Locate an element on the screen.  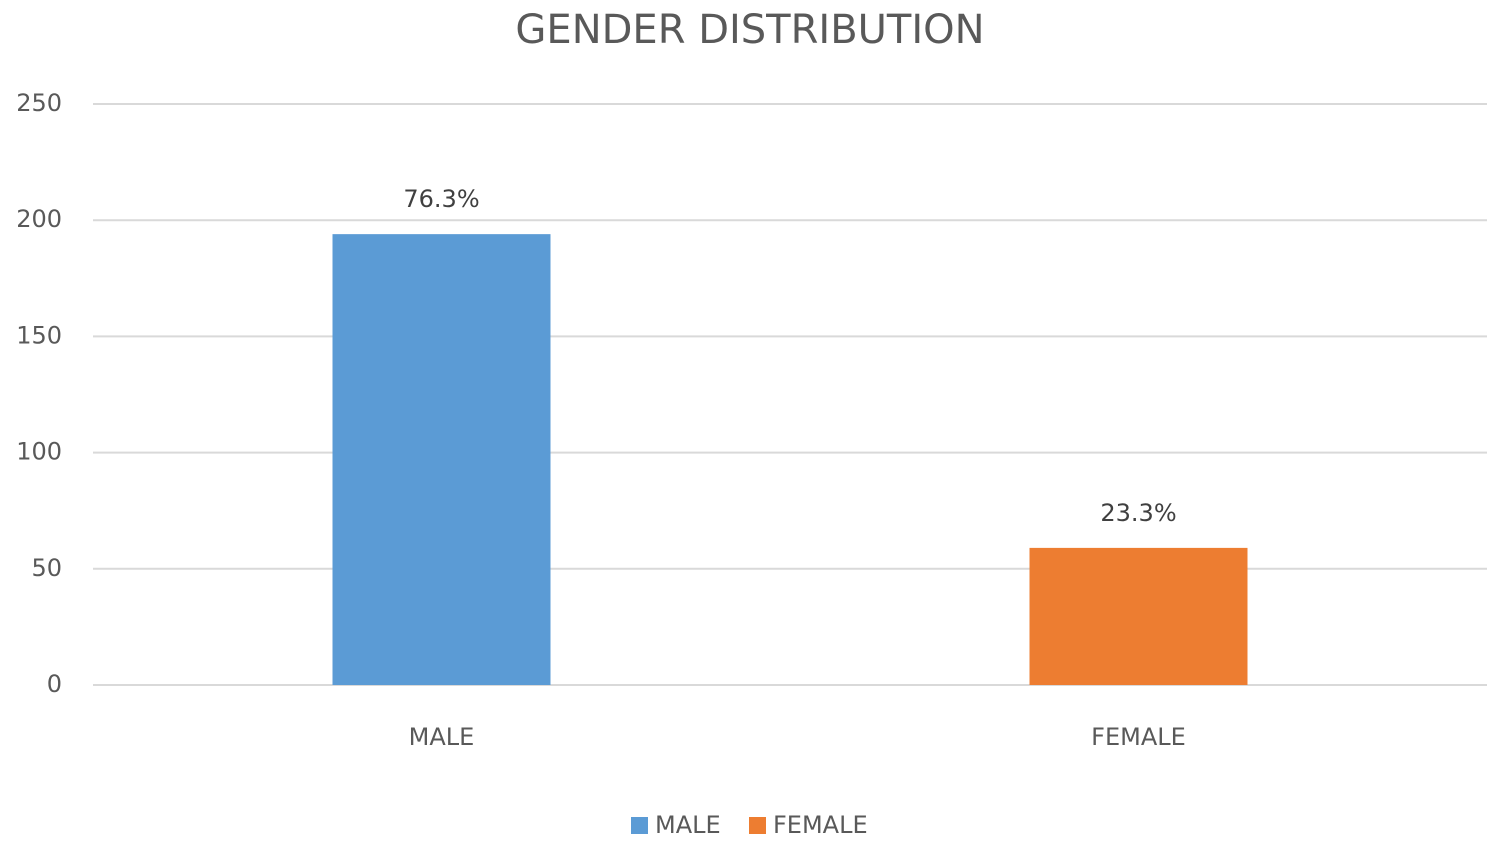
x-tick-label: FEMALE is located at coordinates (1138, 737).